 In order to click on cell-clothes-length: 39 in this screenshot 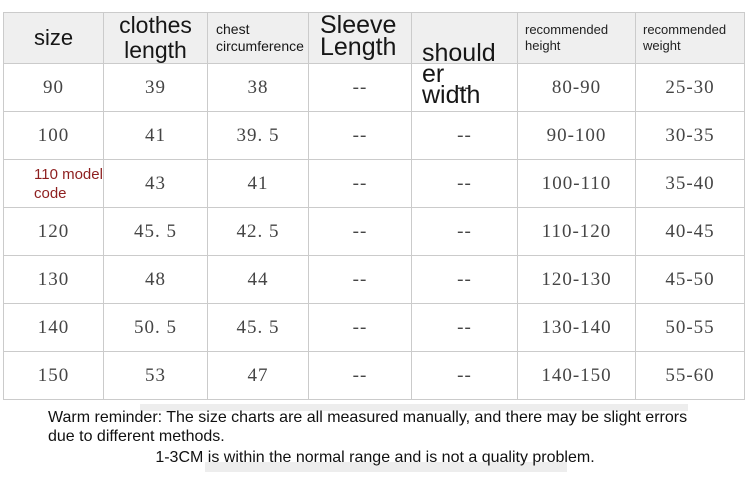, I will do `click(155, 87)`.